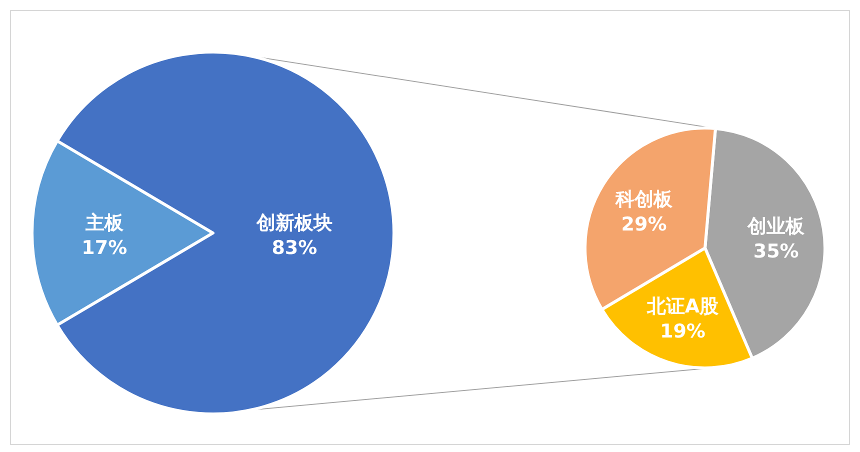 The image size is (860, 452). What do you see at coordinates (104, 223) in the screenshot?
I see `slice-label: 主板` at bounding box center [104, 223].